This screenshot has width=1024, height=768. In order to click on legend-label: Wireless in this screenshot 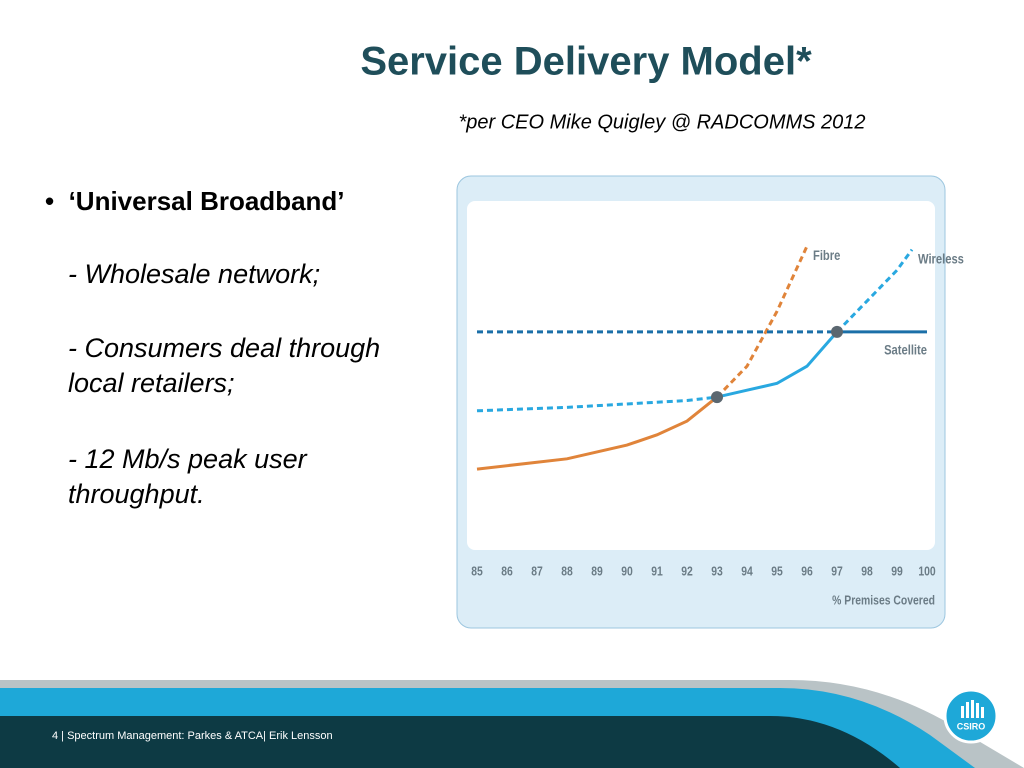, I will do `click(941, 258)`.